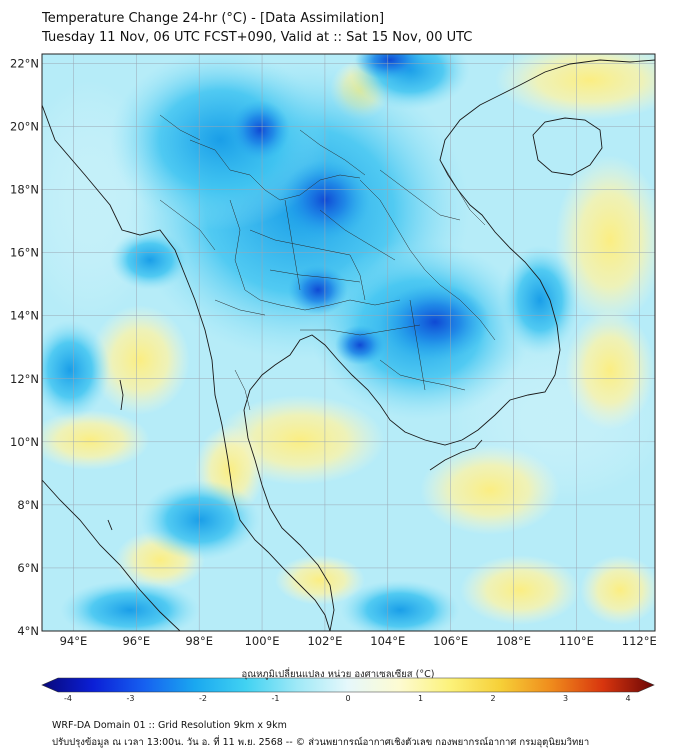 This screenshot has width=676, height=756. I want to click on colorbar-bar, so click(348, 685).